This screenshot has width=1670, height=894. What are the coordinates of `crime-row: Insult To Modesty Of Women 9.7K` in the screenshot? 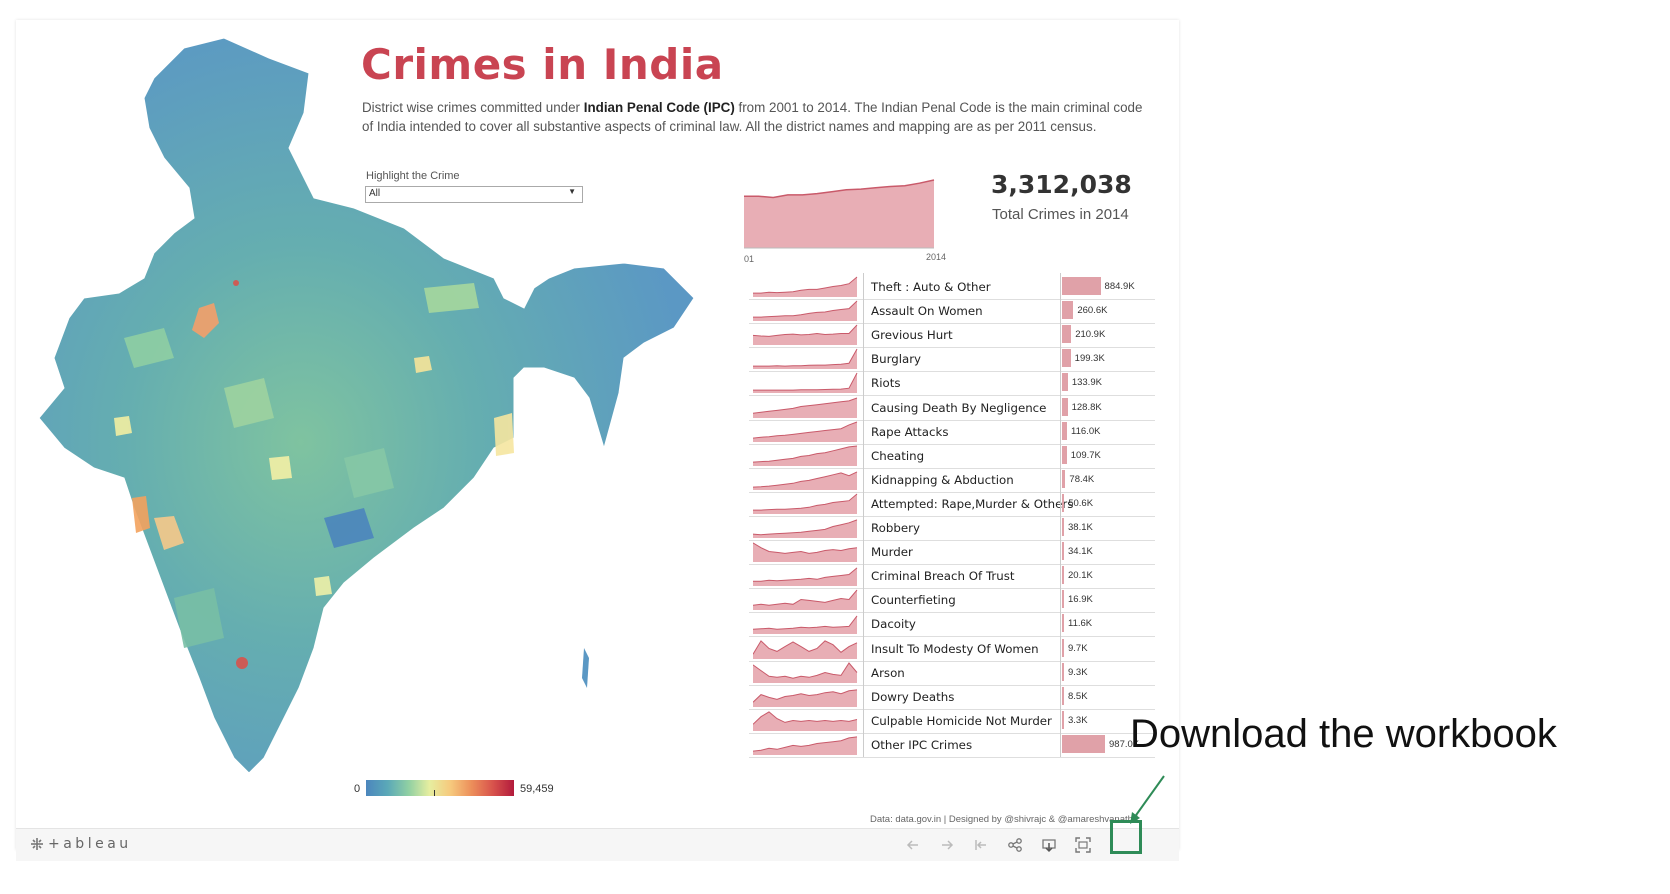 It's located at (952, 648).